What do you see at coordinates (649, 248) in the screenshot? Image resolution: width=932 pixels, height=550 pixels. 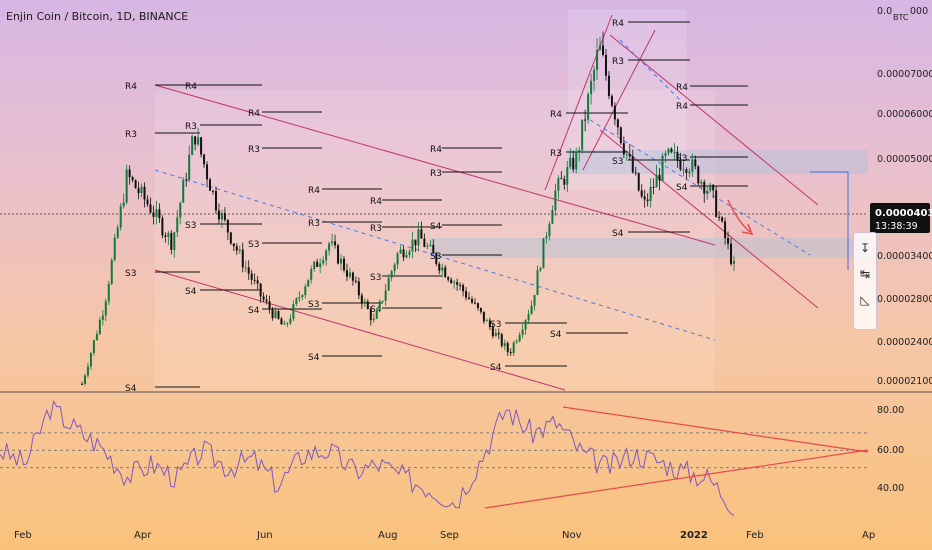 I see `support-zone` at bounding box center [649, 248].